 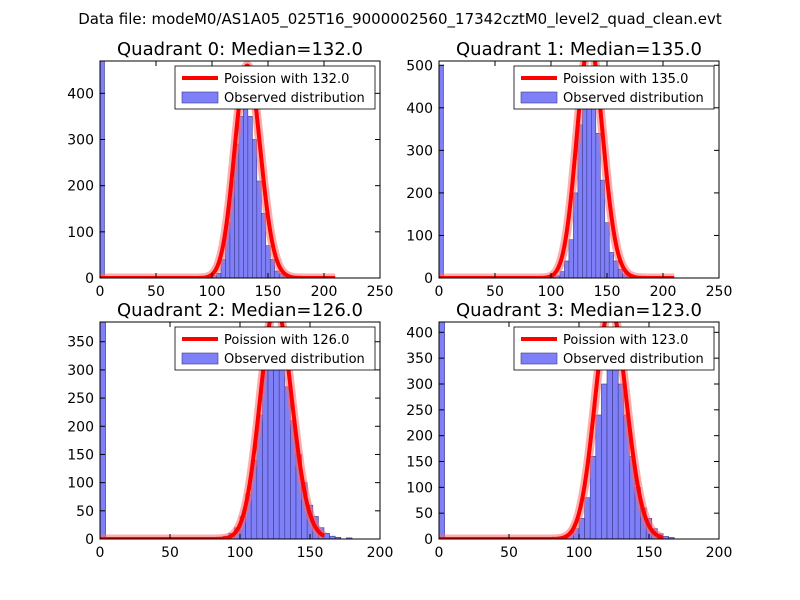 What do you see at coordinates (240, 49) in the screenshot?
I see `quadrant-0-title: Quadrant 0: Median=132.0` at bounding box center [240, 49].